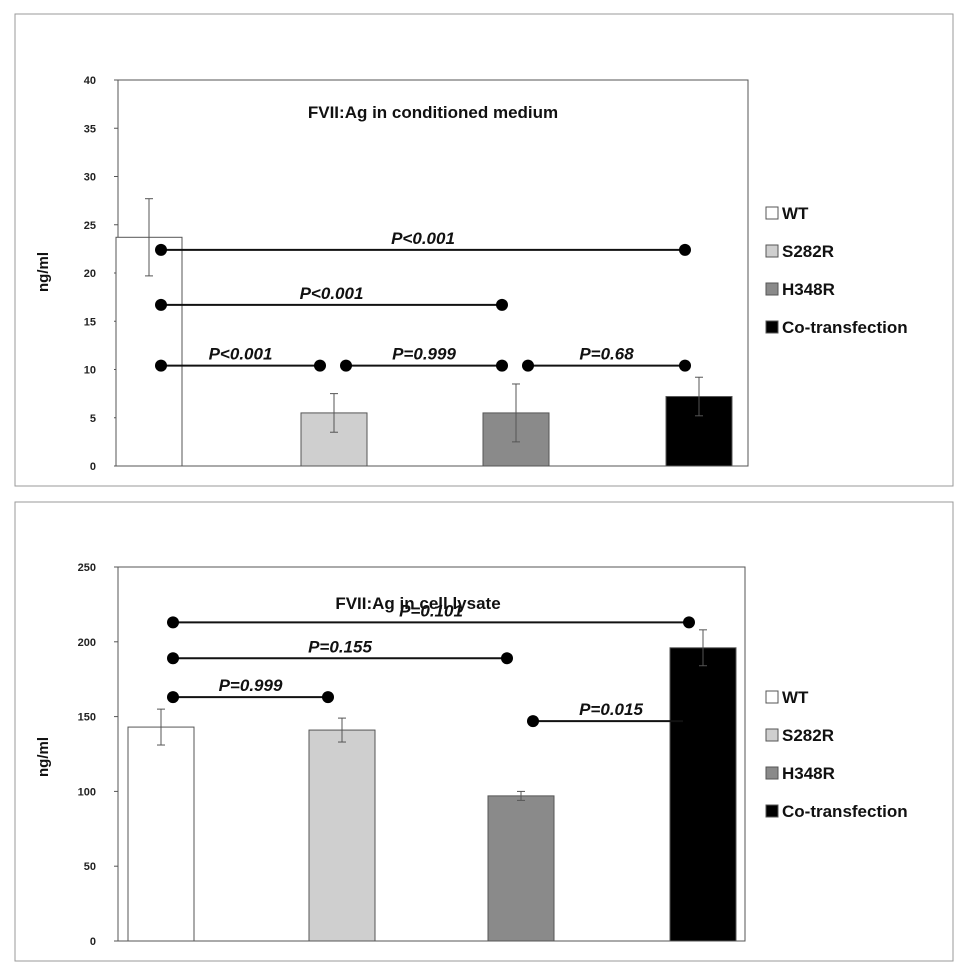 This screenshot has width=969, height=977. Describe the element at coordinates (93, 419) in the screenshot. I see `y-tick-label: 5` at that location.